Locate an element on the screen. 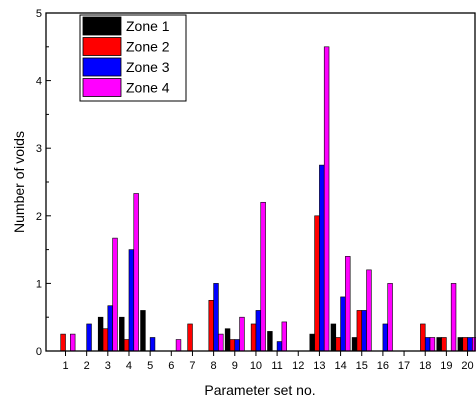 The height and width of the screenshot is (401, 476). legend-label: Zone 4 is located at coordinates (148, 88).